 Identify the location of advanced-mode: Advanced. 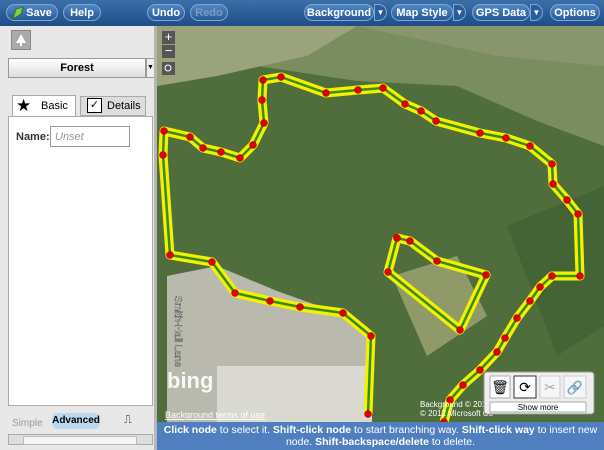
(76, 421).